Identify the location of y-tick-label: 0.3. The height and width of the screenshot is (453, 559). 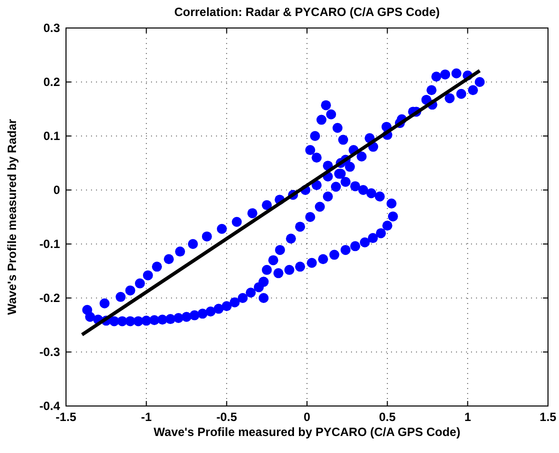
(51, 28).